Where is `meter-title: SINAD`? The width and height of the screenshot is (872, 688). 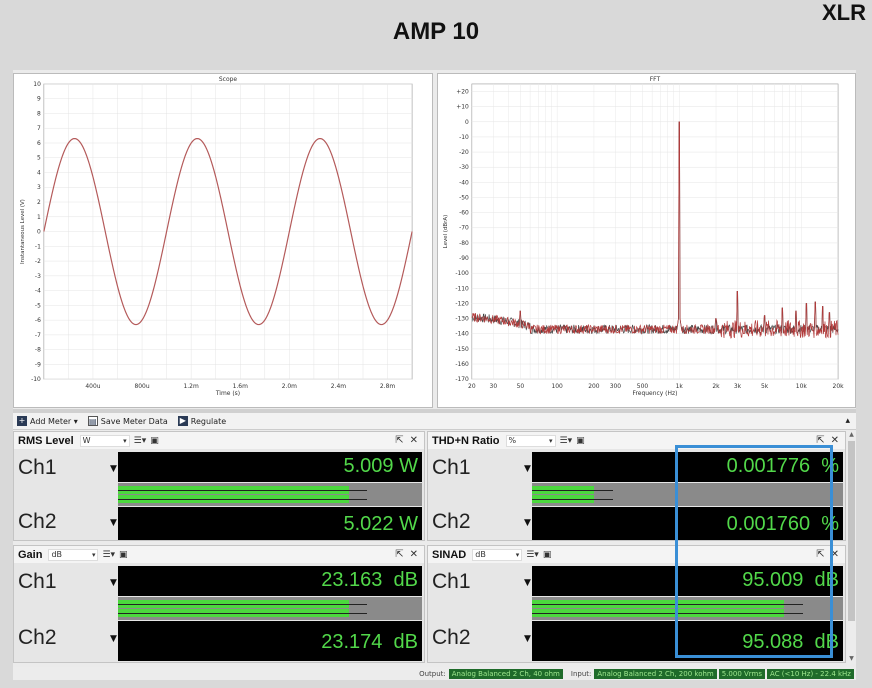 meter-title: SINAD is located at coordinates (449, 554).